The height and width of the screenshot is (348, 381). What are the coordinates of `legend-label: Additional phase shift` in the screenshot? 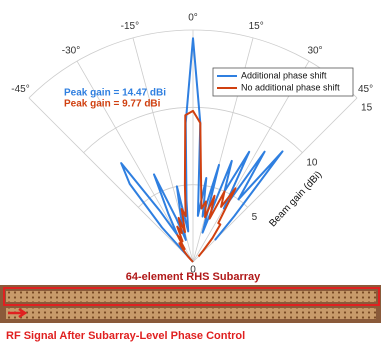 It's located at (284, 75).